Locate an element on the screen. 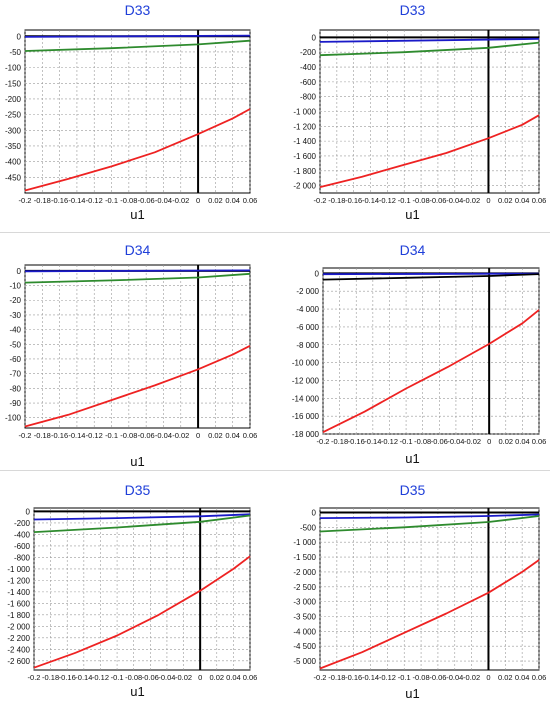 The height and width of the screenshot is (708, 550). y-tick-label: -60 is located at coordinates (15, 359).